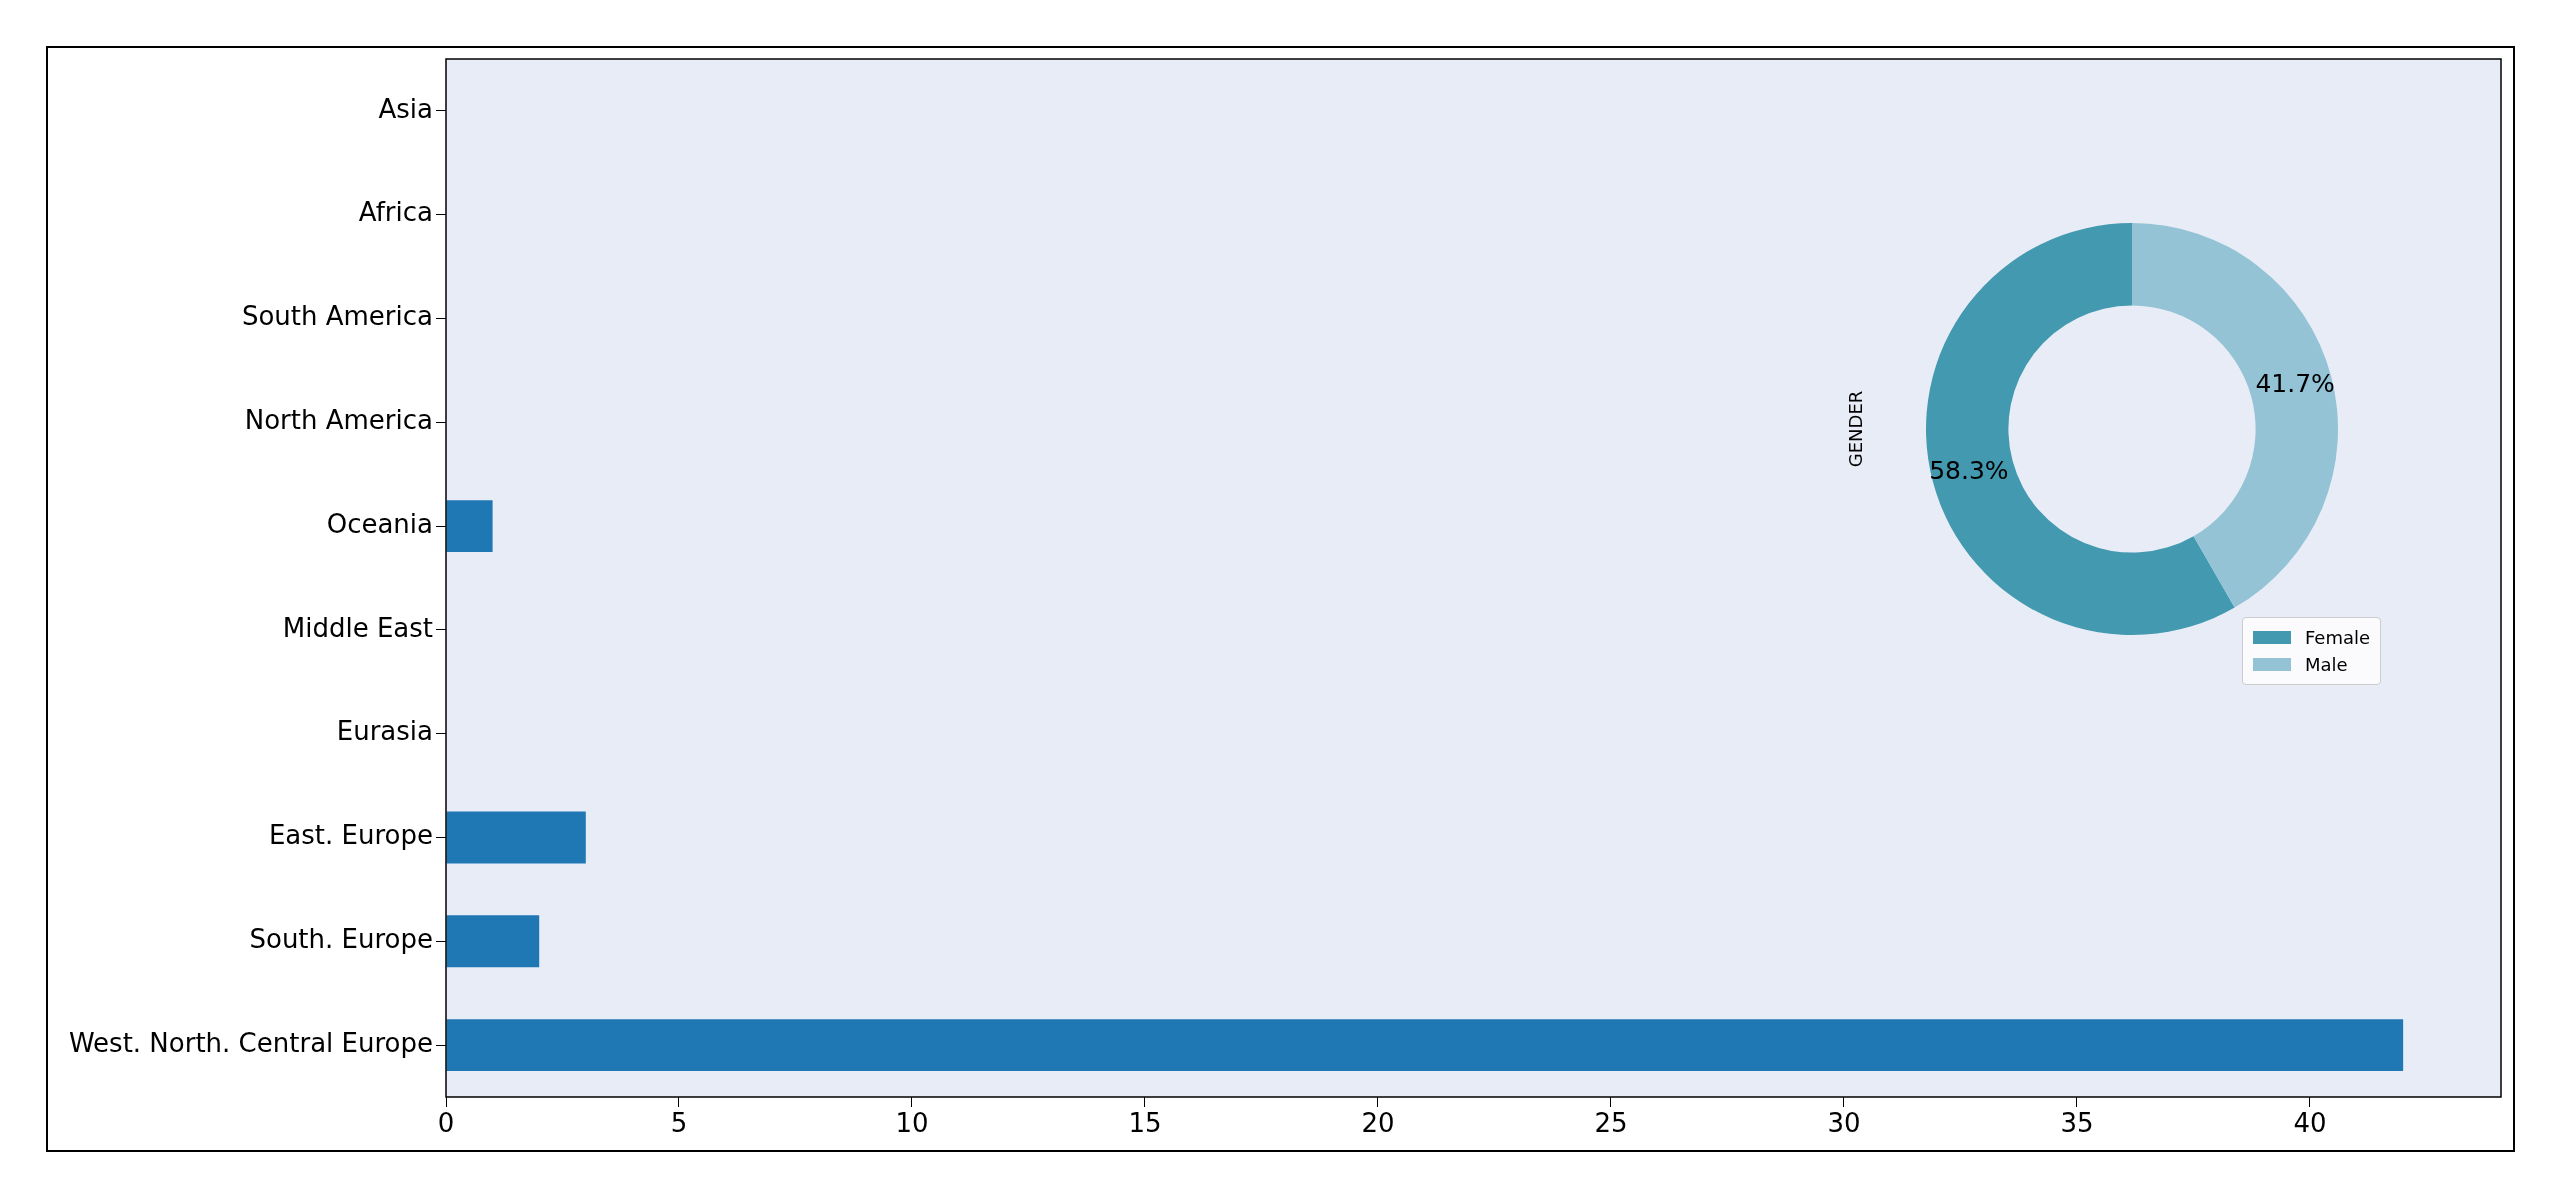 Image resolution: width=2560 pixels, height=1197 pixels. I want to click on text: GENDER, so click(1855, 429).